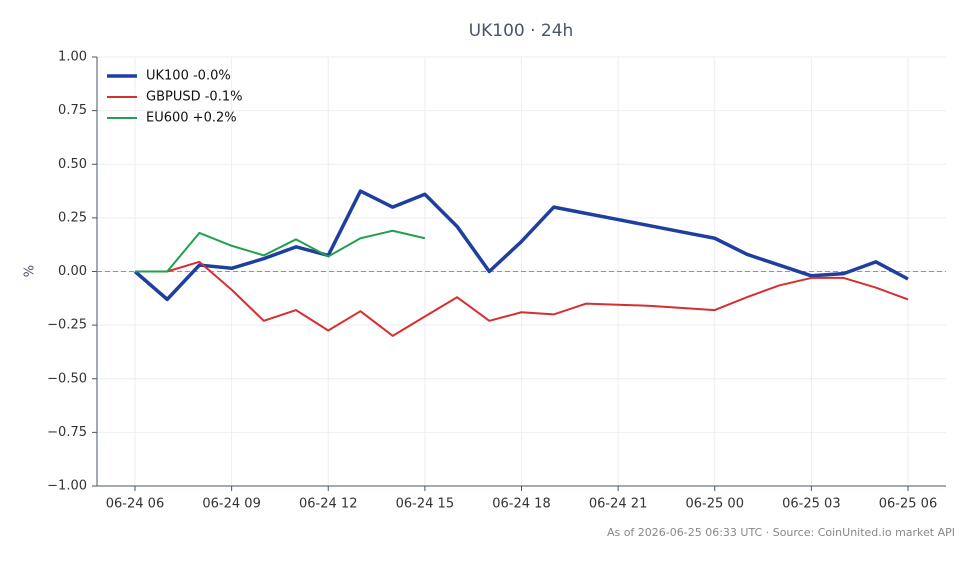 The width and height of the screenshot is (978, 568). Describe the element at coordinates (811, 504) in the screenshot. I see `x-tick-label: 06-25 03` at that location.